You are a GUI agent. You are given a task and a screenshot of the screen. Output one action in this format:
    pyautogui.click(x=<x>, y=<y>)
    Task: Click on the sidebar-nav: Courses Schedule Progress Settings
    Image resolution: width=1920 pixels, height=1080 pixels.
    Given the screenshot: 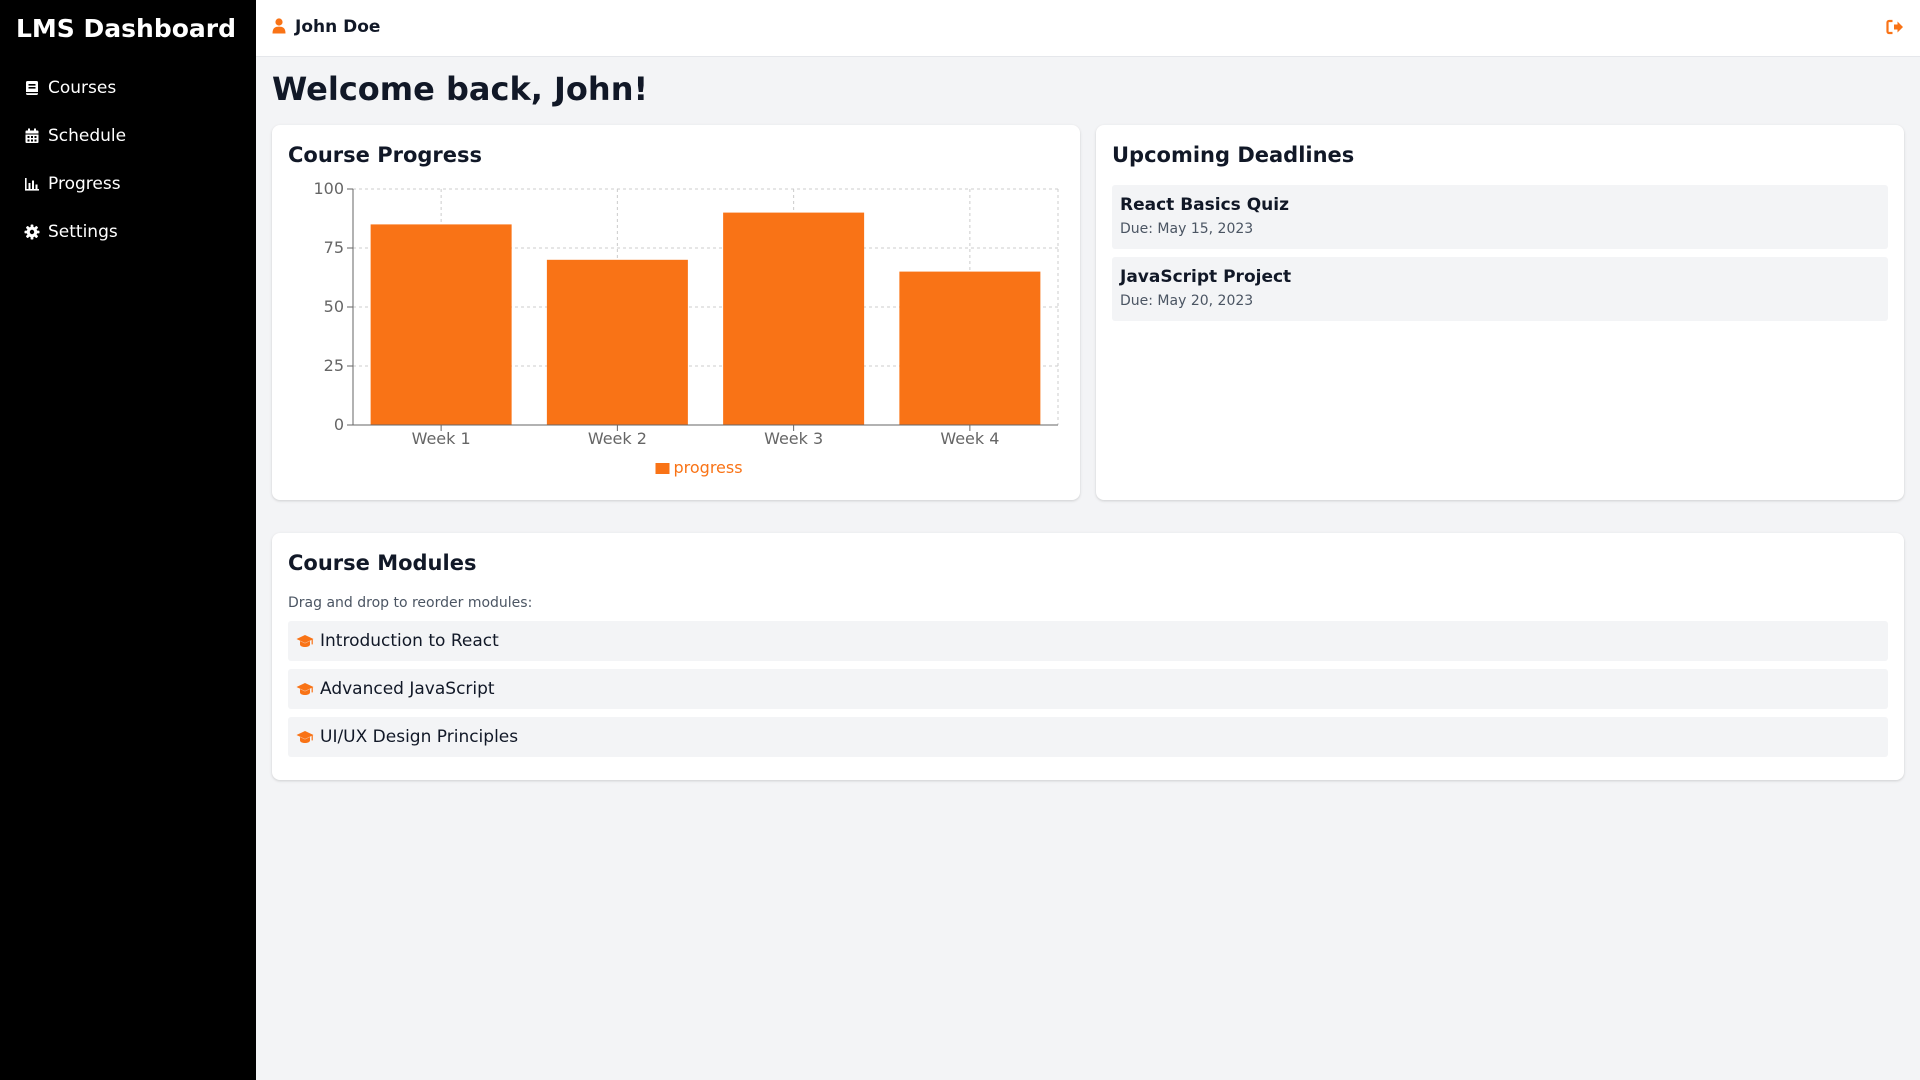 What is the action you would take?
    pyautogui.click(x=128, y=160)
    